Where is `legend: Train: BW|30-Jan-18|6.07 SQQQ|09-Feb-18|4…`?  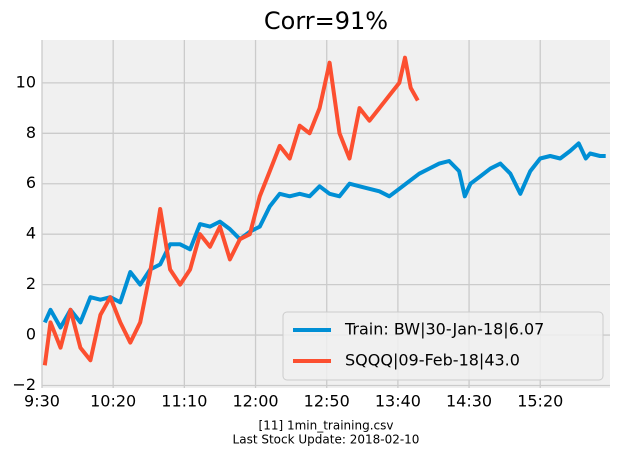
legend: Train: BW|30-Jan-18|6.07 SQQQ|09-Feb-18|4… is located at coordinates (443, 346).